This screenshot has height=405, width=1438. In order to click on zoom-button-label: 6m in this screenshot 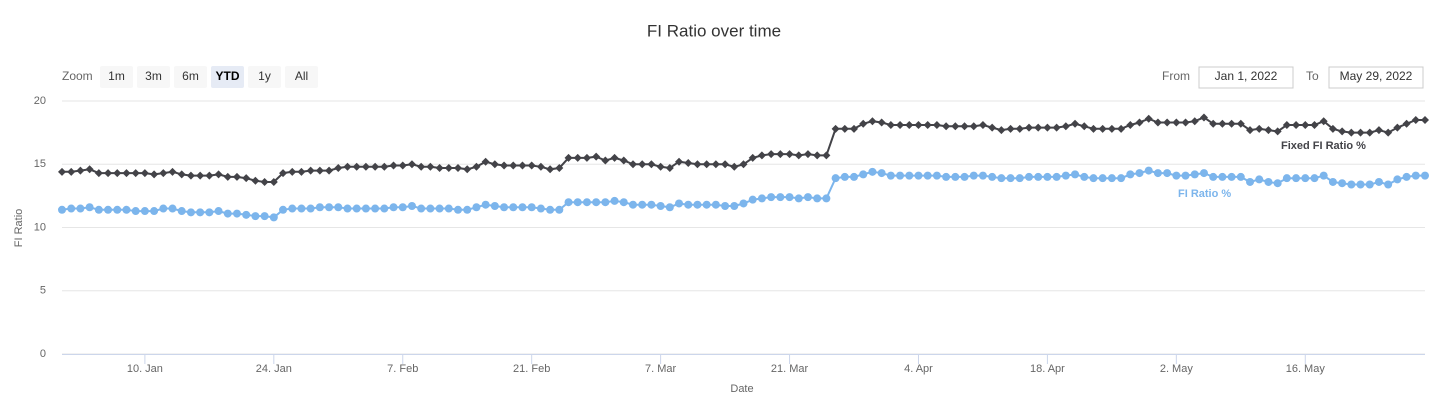, I will do `click(190, 76)`.